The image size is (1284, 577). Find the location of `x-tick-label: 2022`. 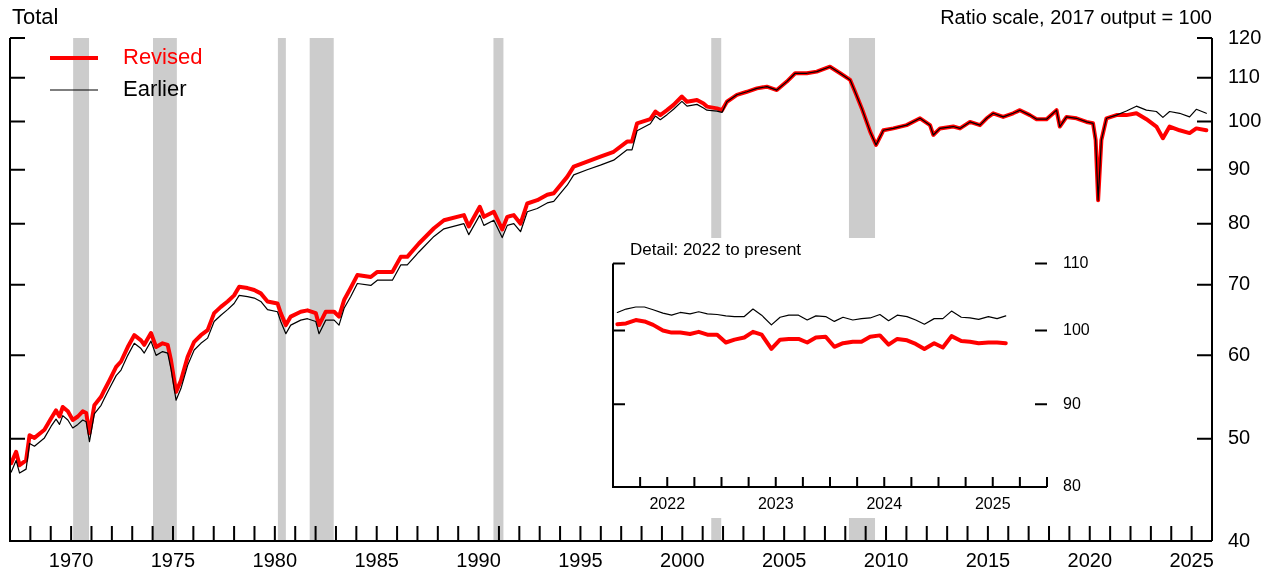

x-tick-label: 2022 is located at coordinates (667, 504).